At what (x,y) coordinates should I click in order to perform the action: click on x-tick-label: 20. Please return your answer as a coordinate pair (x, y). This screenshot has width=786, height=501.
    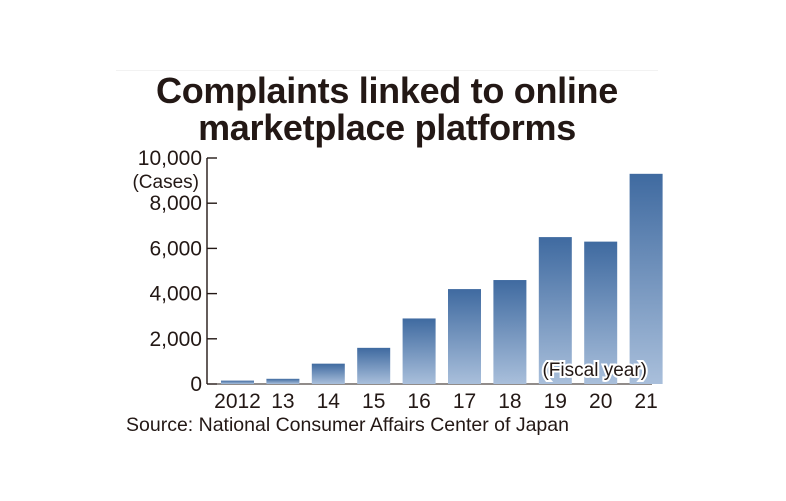
    Looking at the image, I should click on (600, 401).